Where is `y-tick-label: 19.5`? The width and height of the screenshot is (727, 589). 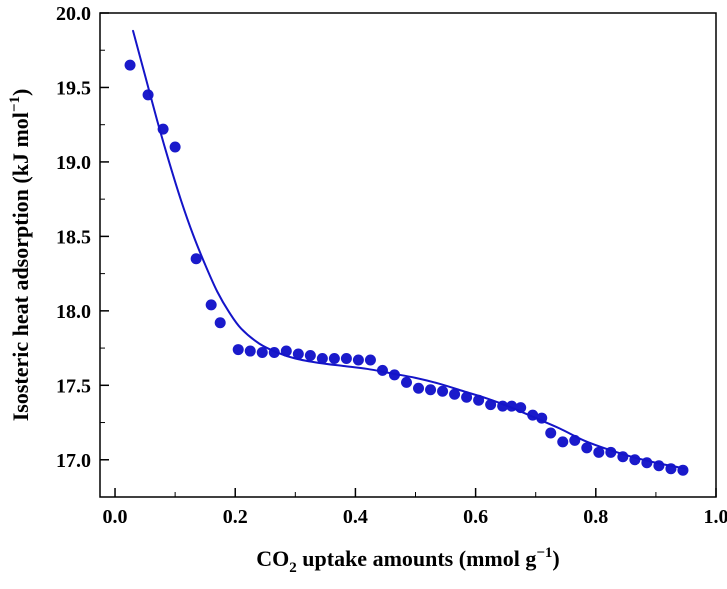
y-tick-label: 19.5 is located at coordinates (73, 88).